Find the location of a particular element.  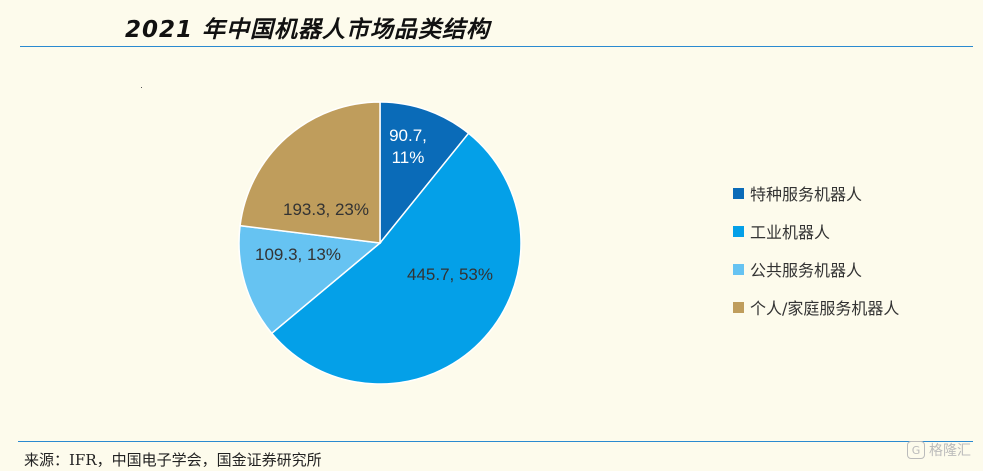

legend-label: 工业机器人 is located at coordinates (790, 232).